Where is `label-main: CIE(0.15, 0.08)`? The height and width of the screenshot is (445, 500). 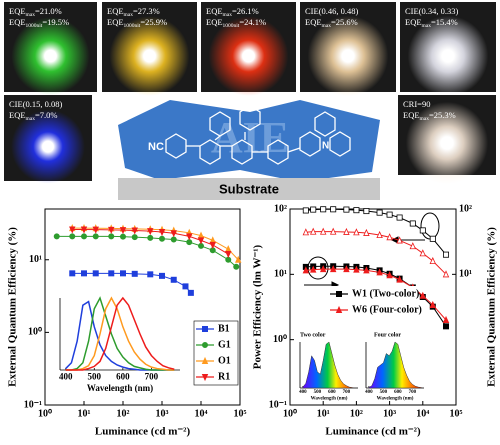
label-main: CIE(0.15, 0.08) is located at coordinates (36, 104).